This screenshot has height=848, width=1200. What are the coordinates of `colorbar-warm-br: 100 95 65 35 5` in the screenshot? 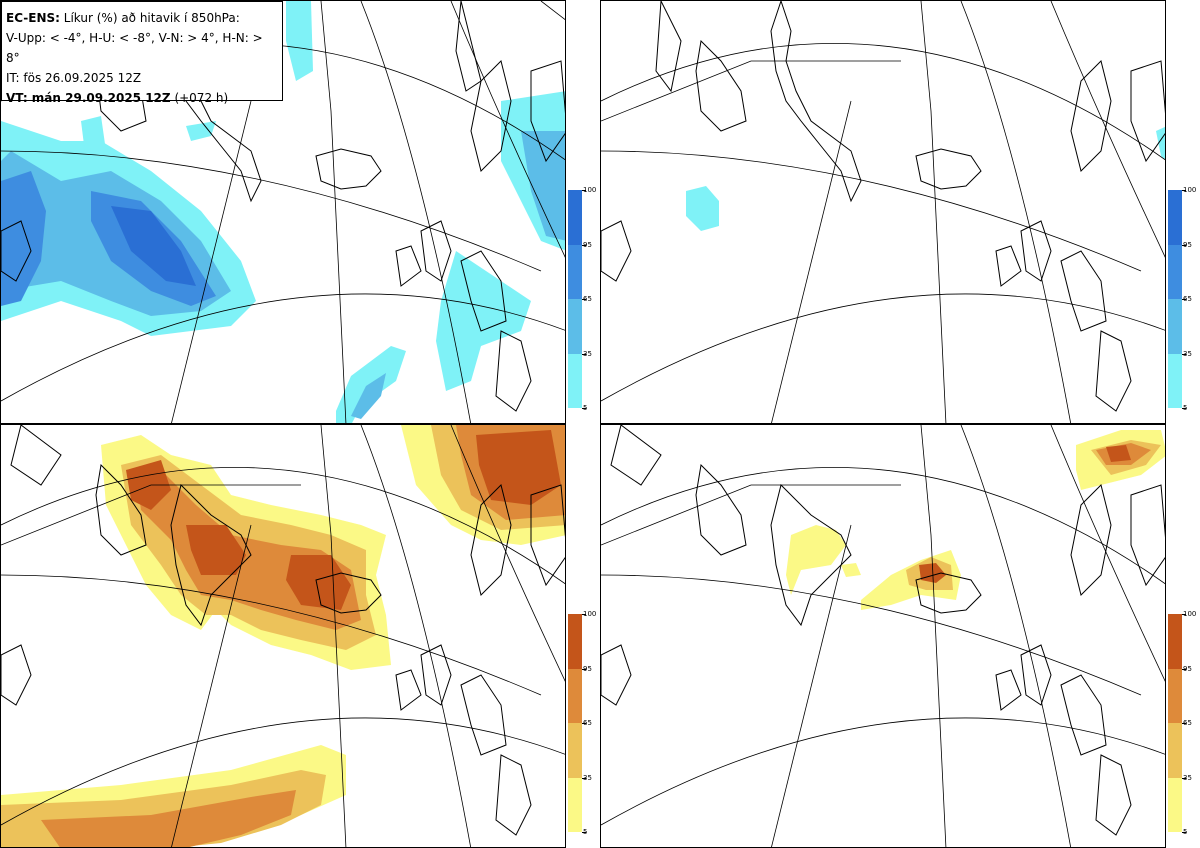 It's located at (1182, 723).